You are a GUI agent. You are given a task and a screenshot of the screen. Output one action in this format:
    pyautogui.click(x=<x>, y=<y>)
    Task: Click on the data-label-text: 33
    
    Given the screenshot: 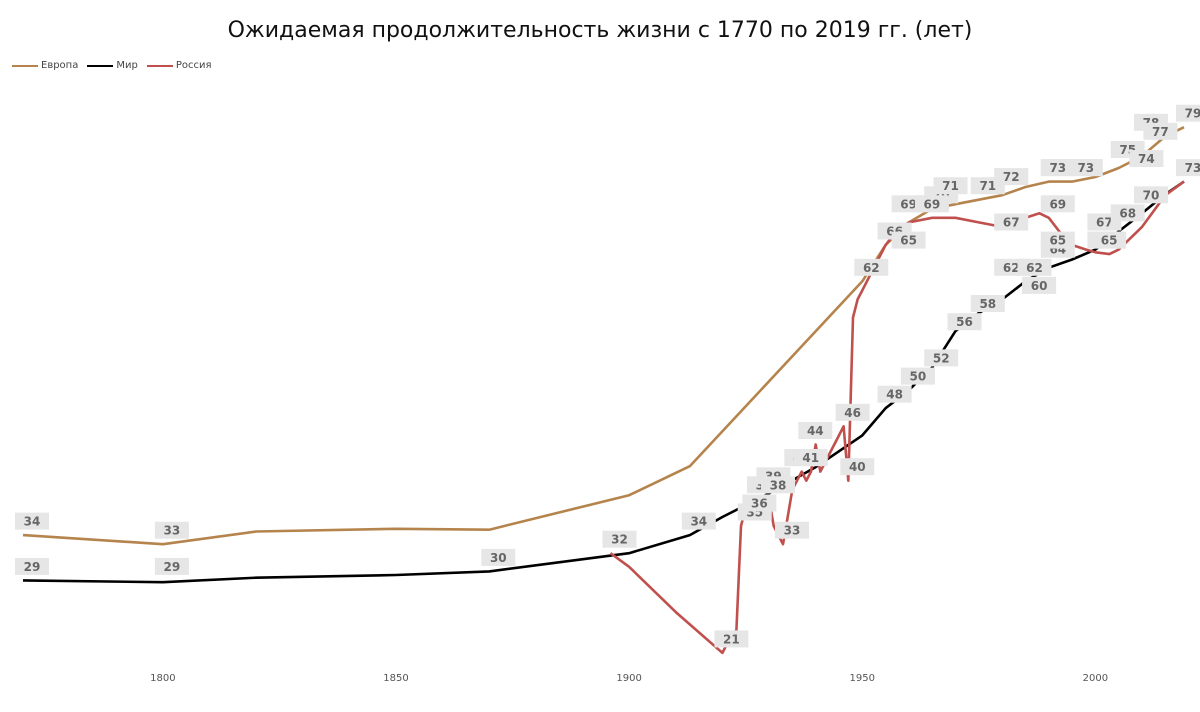 What is the action you would take?
    pyautogui.click(x=792, y=531)
    